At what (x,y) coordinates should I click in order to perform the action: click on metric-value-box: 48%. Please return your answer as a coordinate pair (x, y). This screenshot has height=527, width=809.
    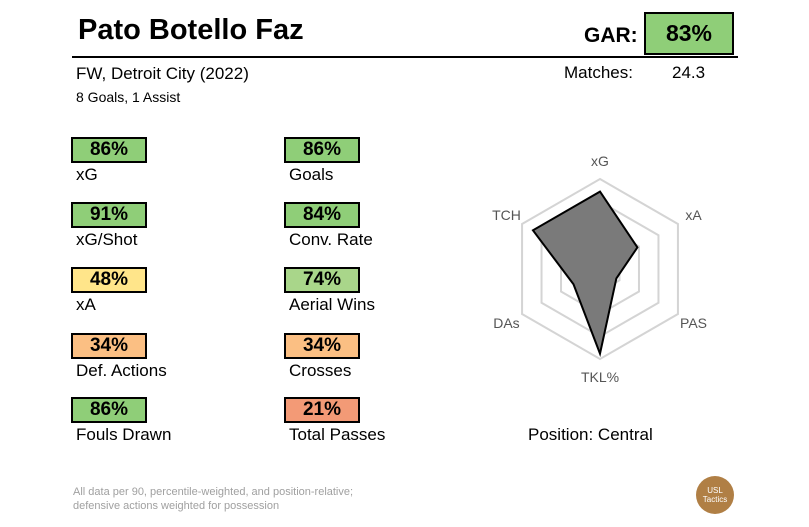
    Looking at the image, I should click on (109, 280).